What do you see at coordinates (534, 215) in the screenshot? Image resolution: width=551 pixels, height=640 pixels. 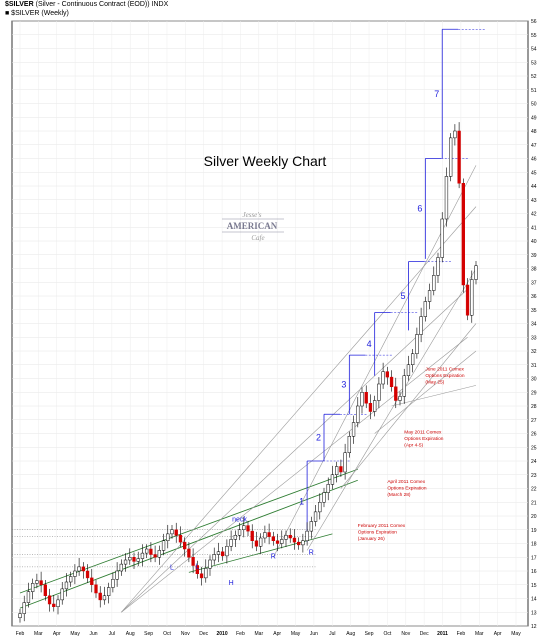 I see `y-tick-label: 42` at bounding box center [534, 215].